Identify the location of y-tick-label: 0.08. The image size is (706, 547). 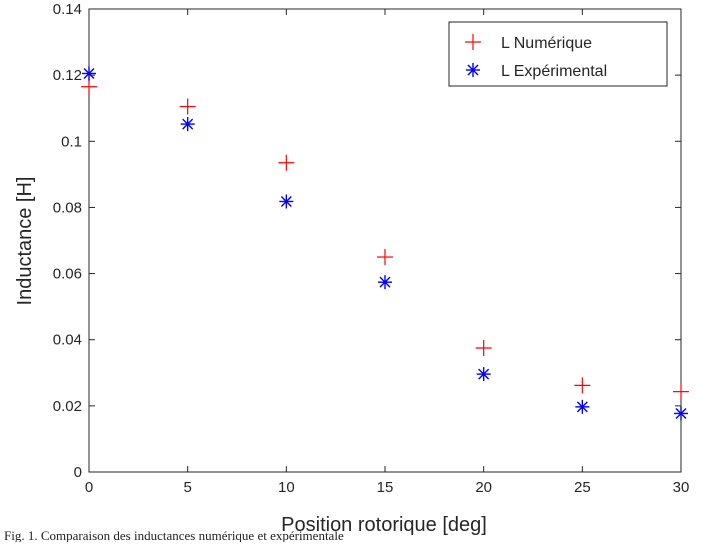
(67, 207).